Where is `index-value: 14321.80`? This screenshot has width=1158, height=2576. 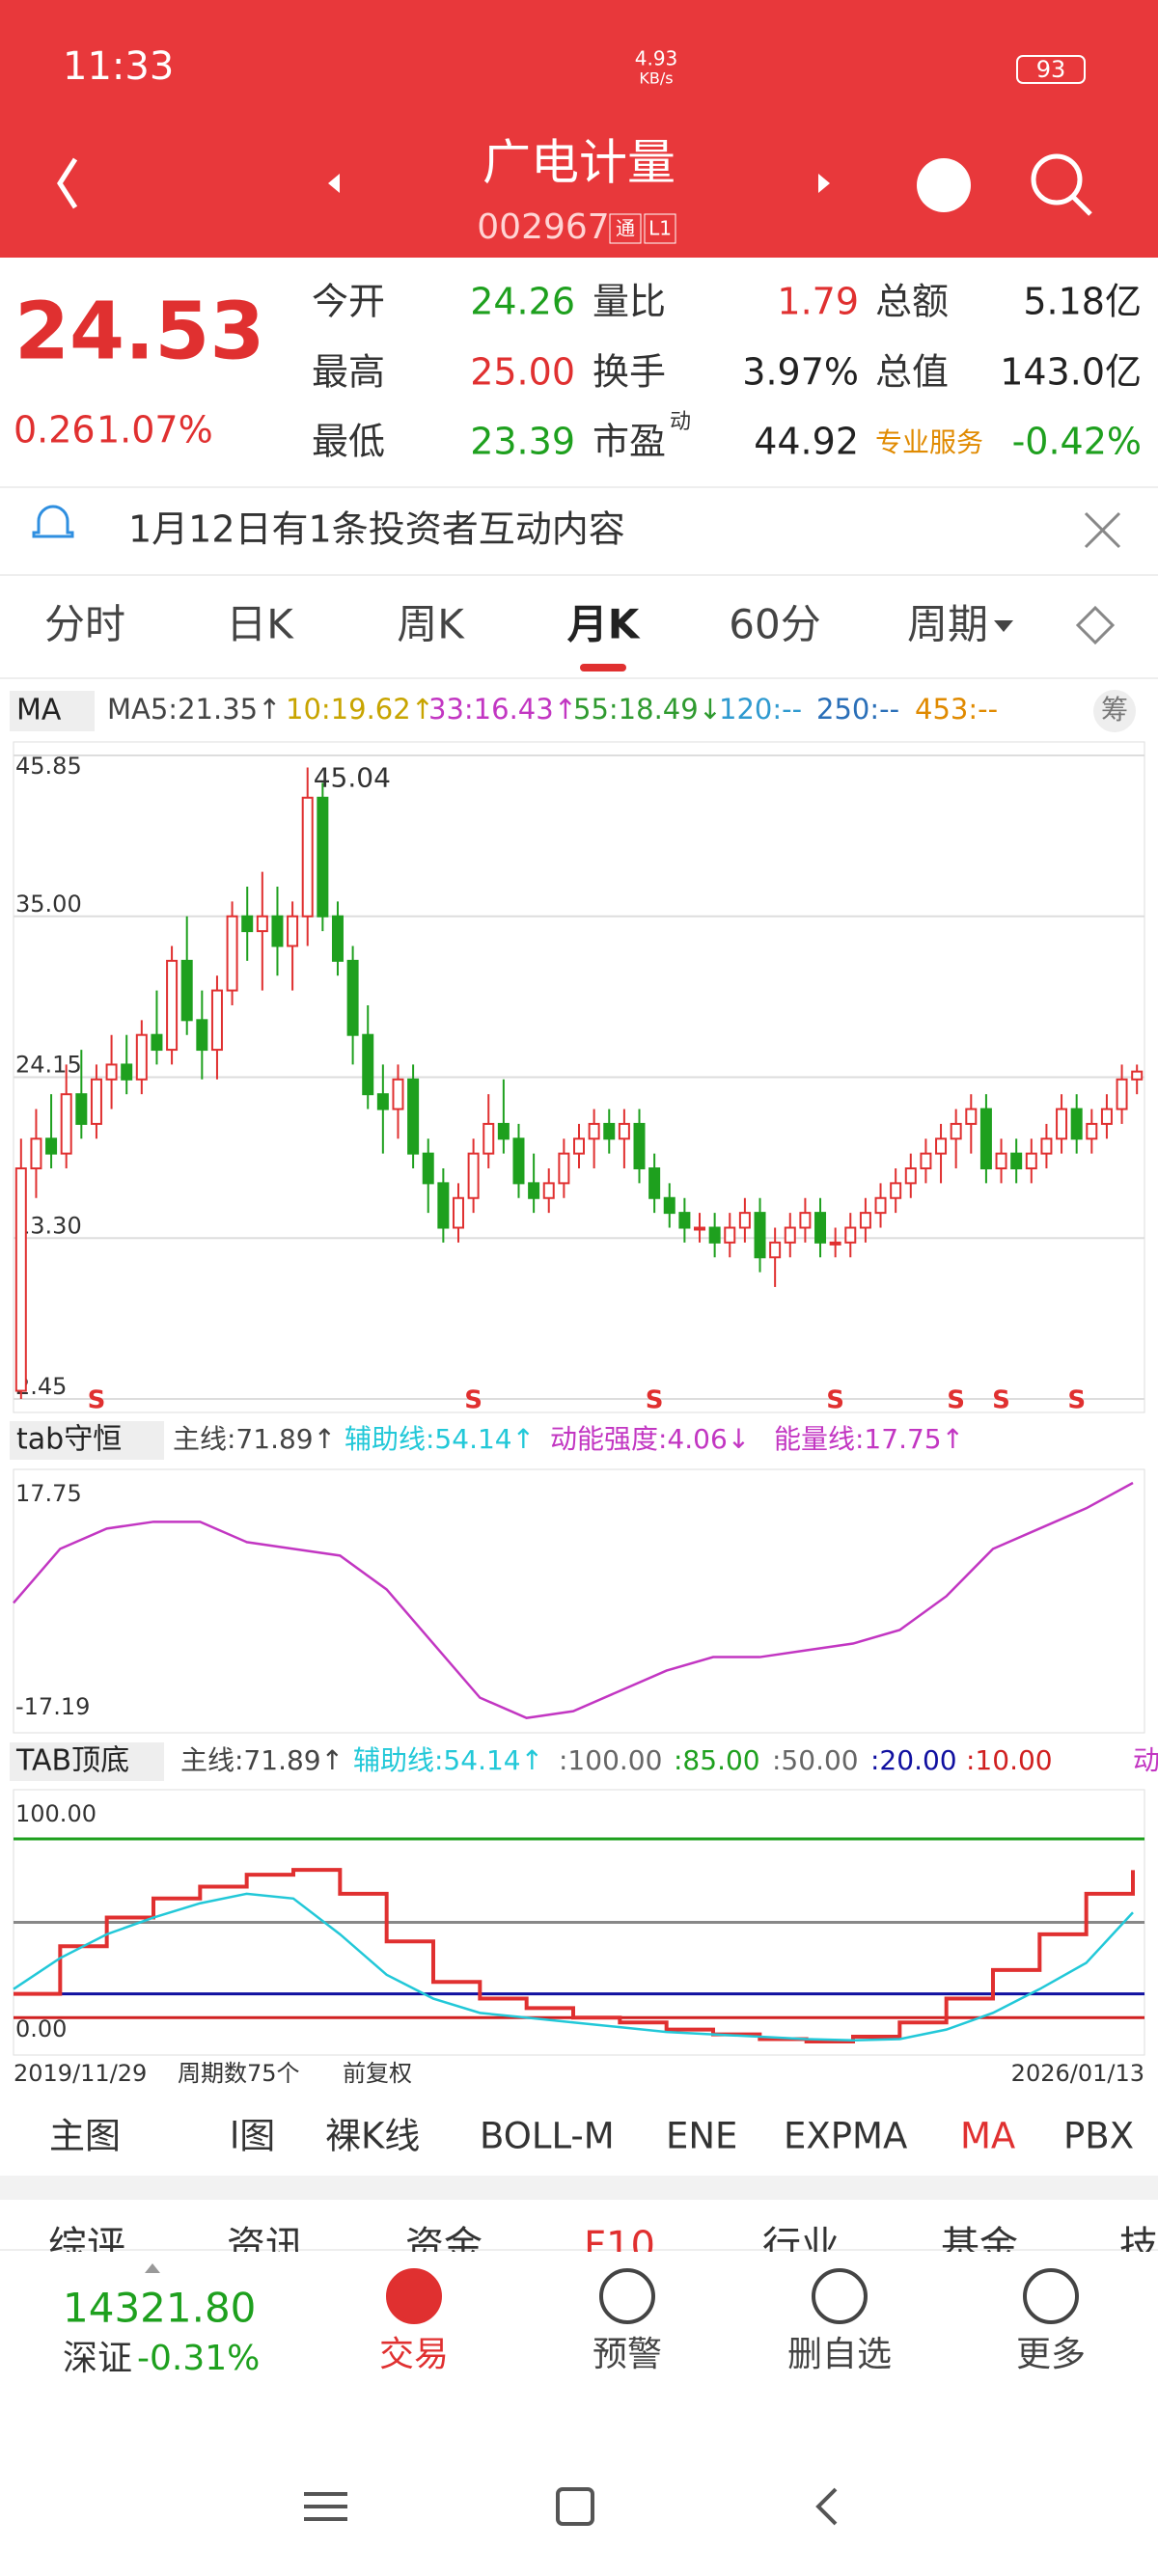
index-value: 14321.80 is located at coordinates (159, 2309).